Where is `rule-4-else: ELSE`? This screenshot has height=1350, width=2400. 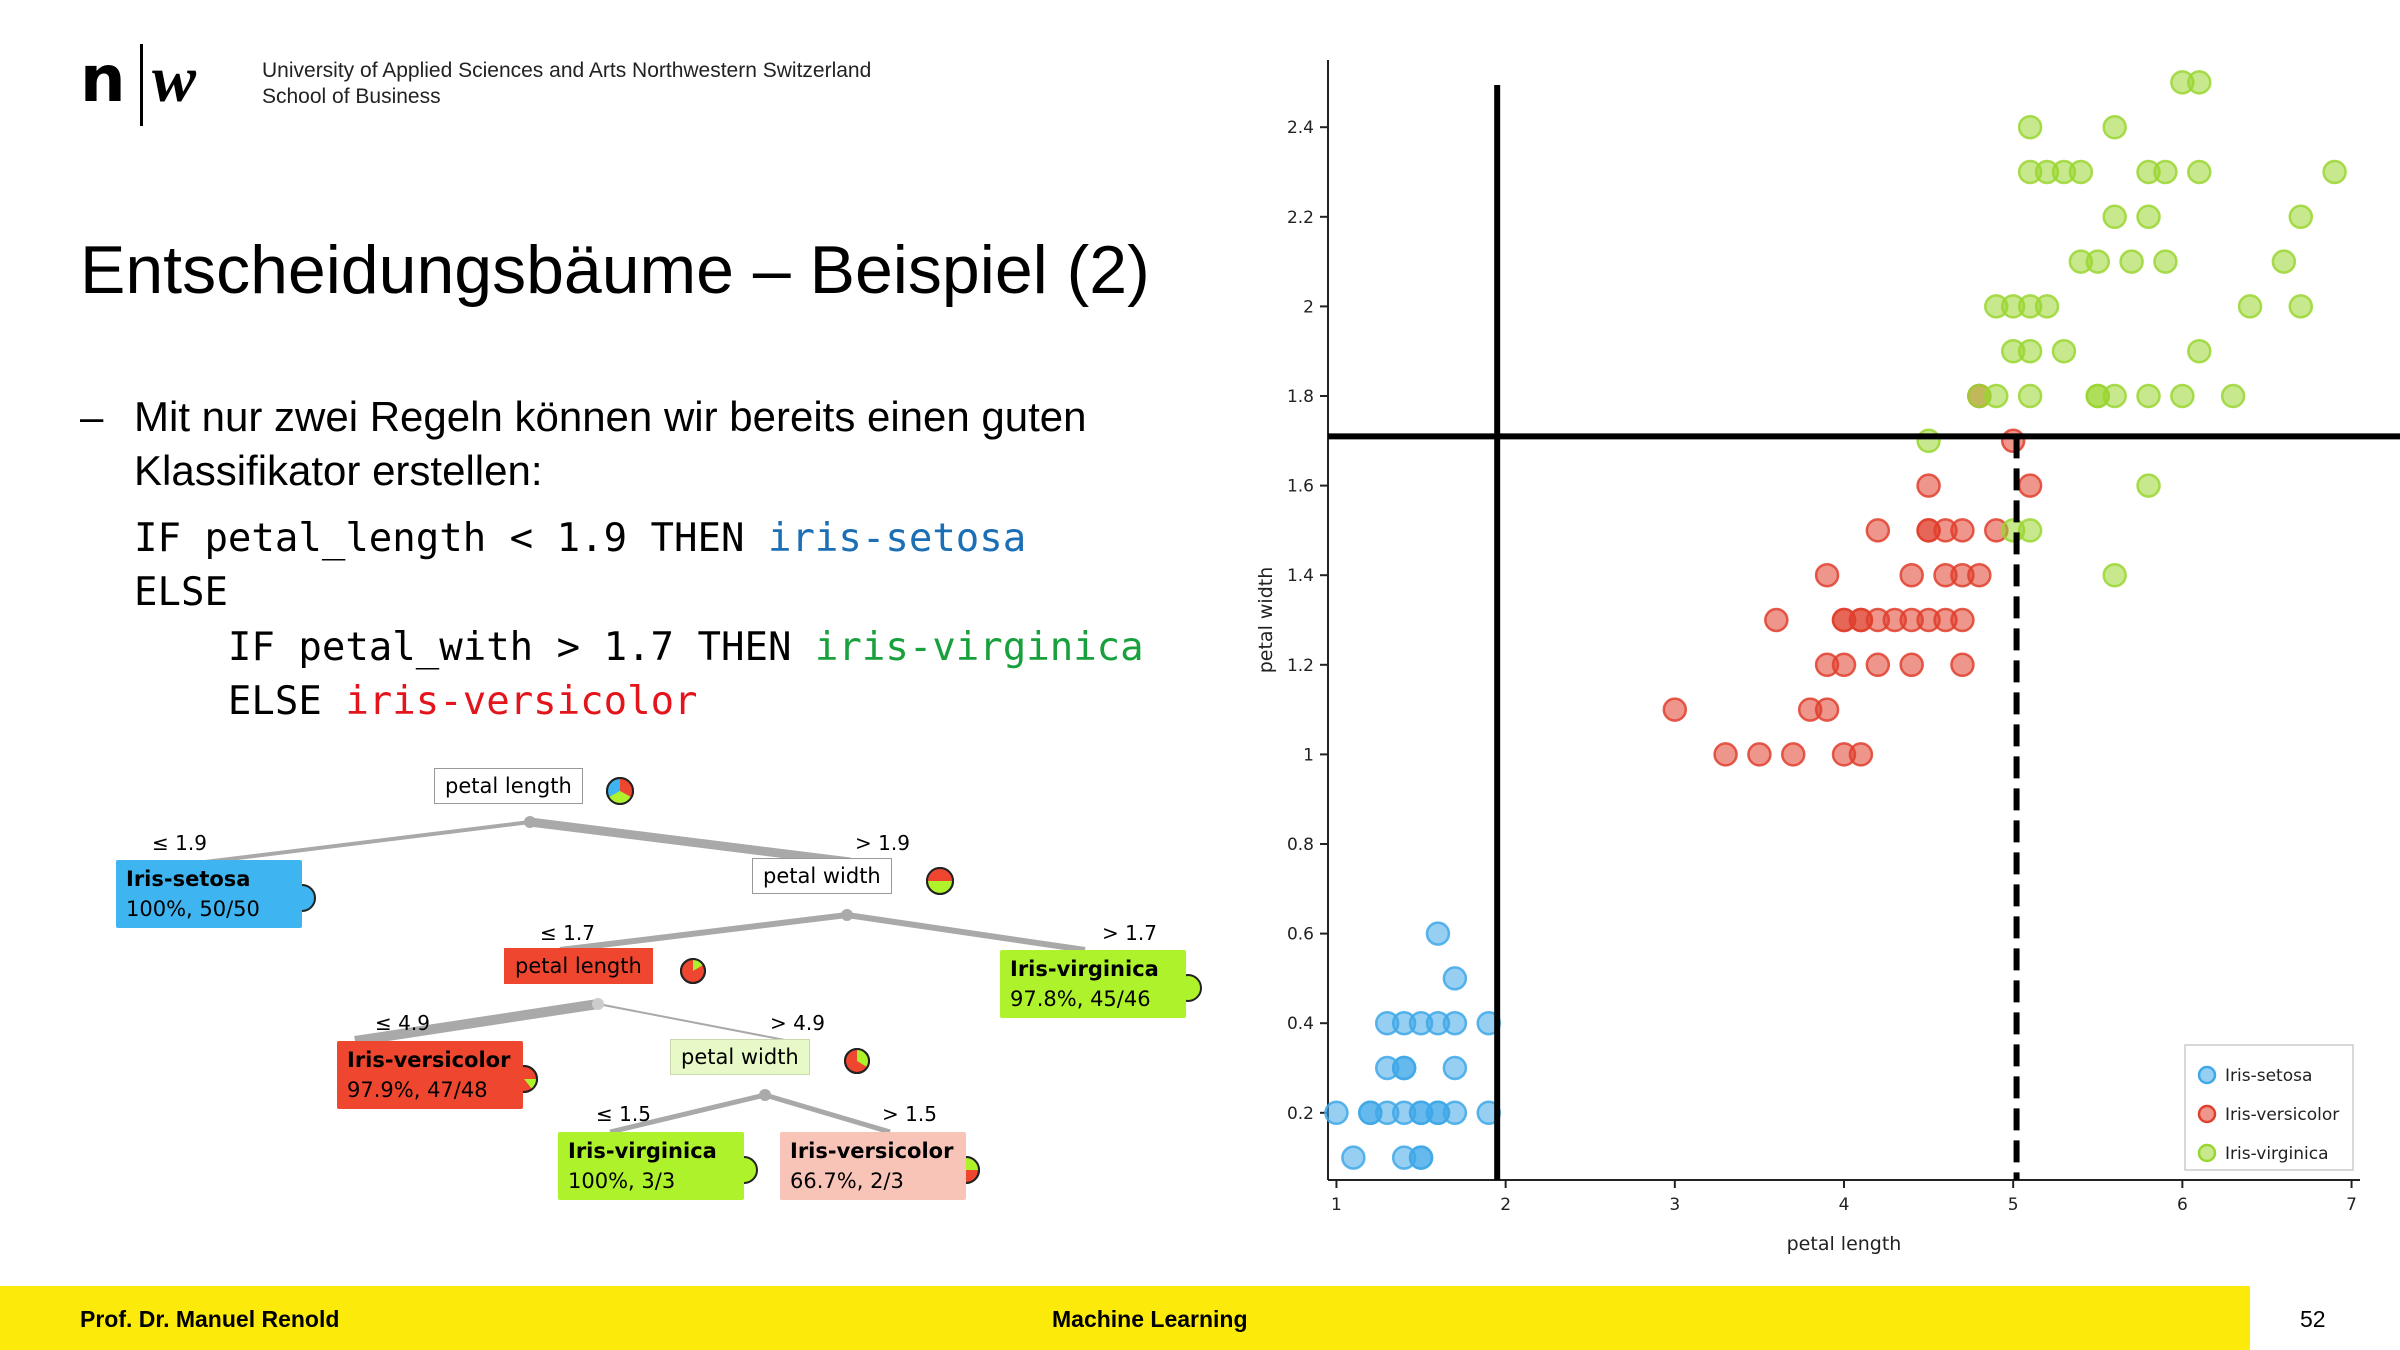
rule-4-else: ELSE is located at coordinates (240, 701).